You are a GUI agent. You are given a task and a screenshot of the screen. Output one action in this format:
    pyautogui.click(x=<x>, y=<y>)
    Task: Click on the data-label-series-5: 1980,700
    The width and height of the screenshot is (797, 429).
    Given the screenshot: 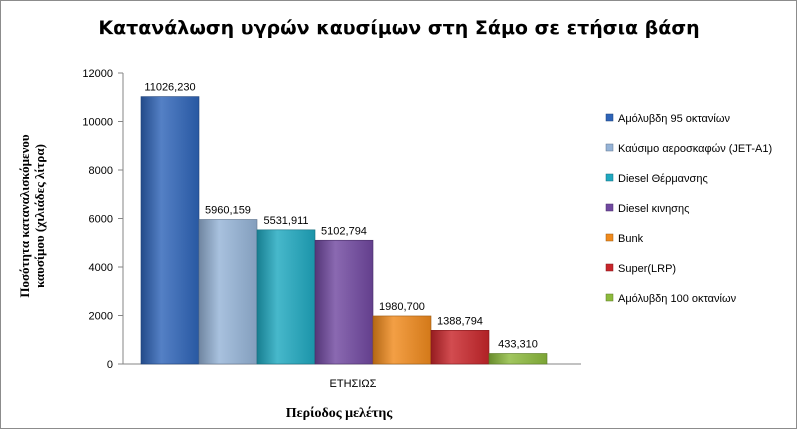 What is the action you would take?
    pyautogui.click(x=402, y=307)
    